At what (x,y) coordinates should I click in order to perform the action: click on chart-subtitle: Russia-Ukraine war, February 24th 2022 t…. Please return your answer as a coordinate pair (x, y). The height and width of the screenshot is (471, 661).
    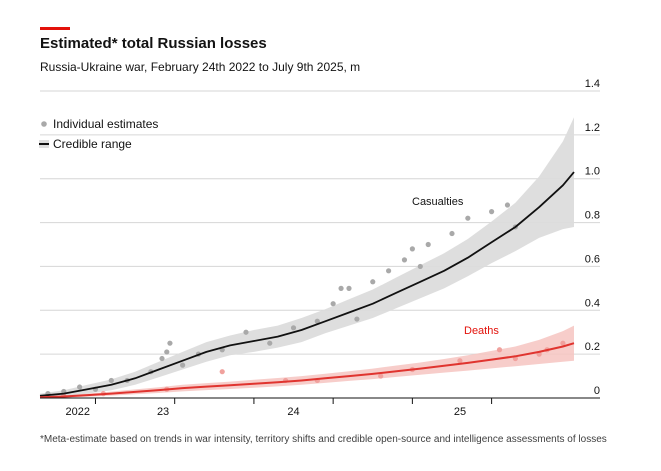
    Looking at the image, I should click on (200, 67).